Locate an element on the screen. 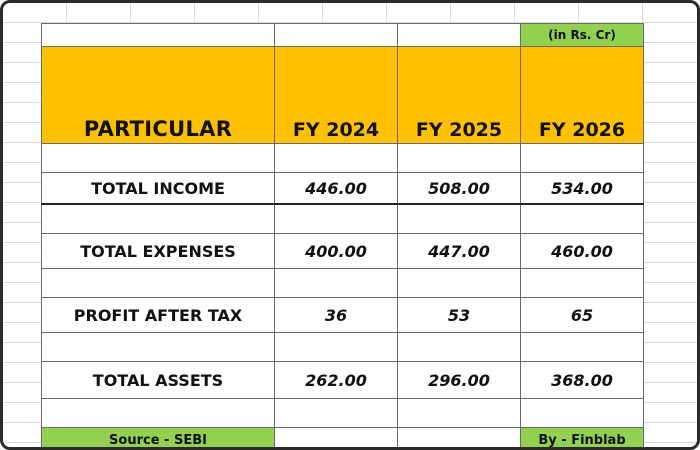 Image resolution: width=700 pixels, height=450 pixels. value-cell: 262.00 is located at coordinates (336, 380).